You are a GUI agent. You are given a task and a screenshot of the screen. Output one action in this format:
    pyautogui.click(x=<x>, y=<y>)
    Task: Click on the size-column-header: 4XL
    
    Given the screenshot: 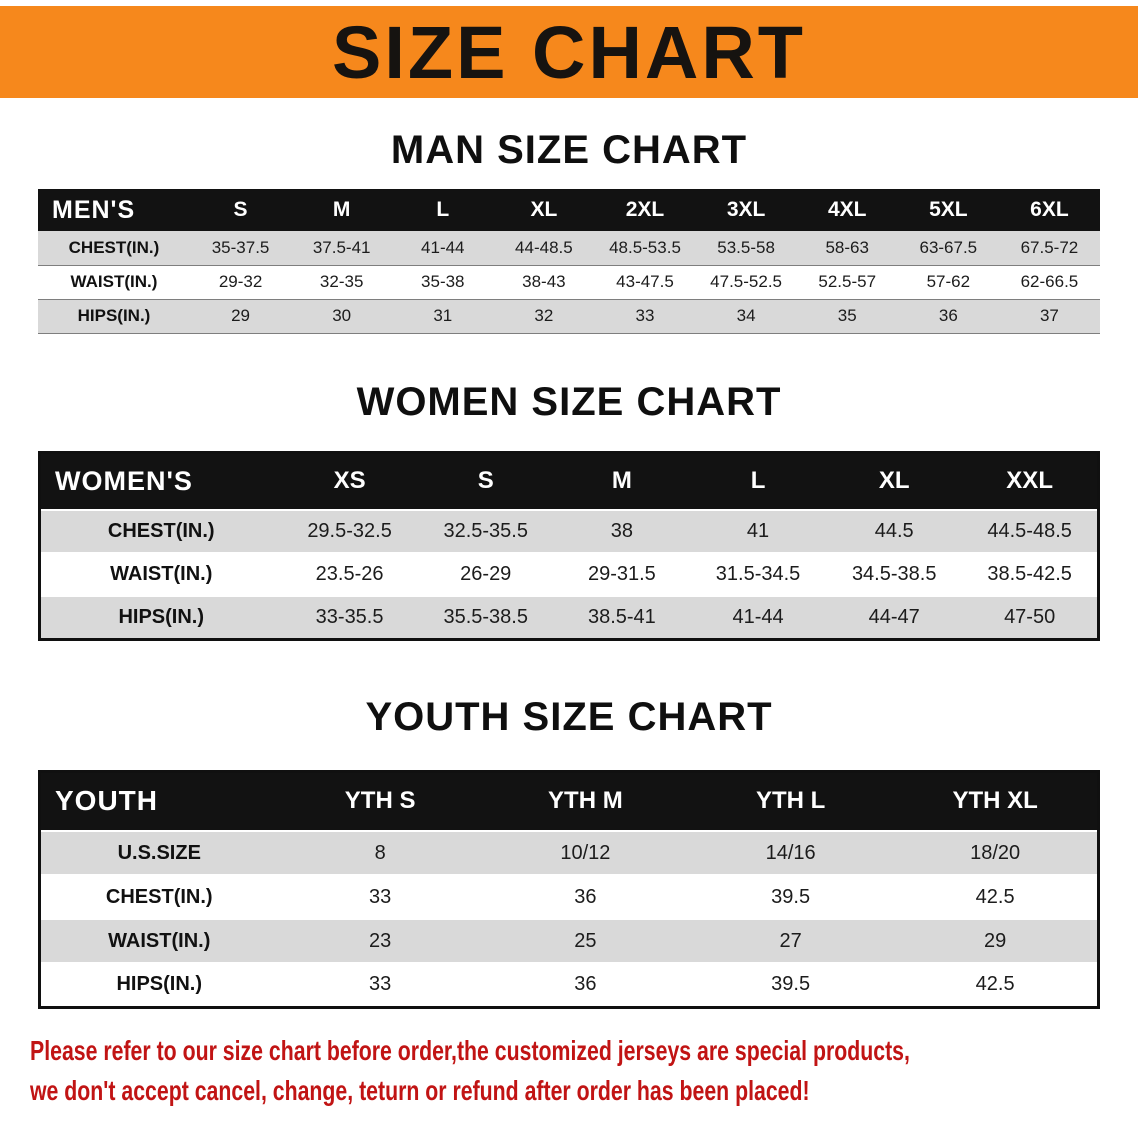 What is the action you would take?
    pyautogui.click(x=847, y=210)
    